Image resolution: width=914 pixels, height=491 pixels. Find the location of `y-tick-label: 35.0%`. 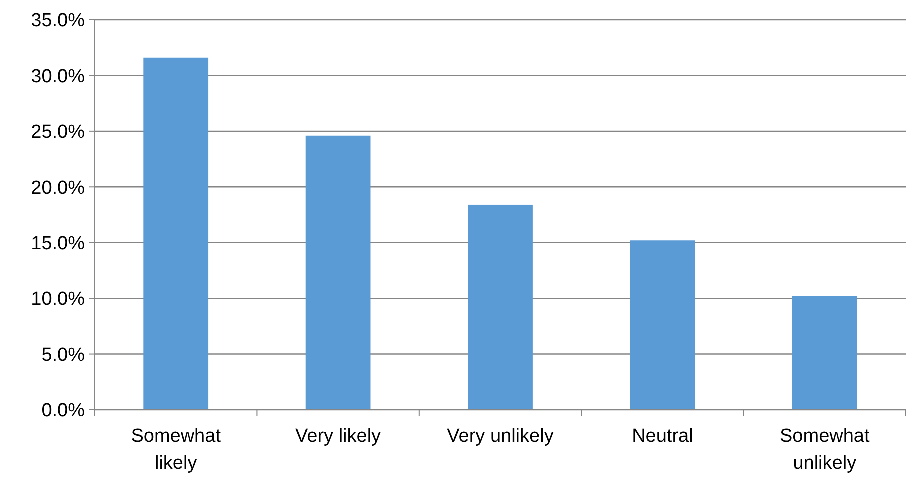

y-tick-label: 35.0% is located at coordinates (58, 21).